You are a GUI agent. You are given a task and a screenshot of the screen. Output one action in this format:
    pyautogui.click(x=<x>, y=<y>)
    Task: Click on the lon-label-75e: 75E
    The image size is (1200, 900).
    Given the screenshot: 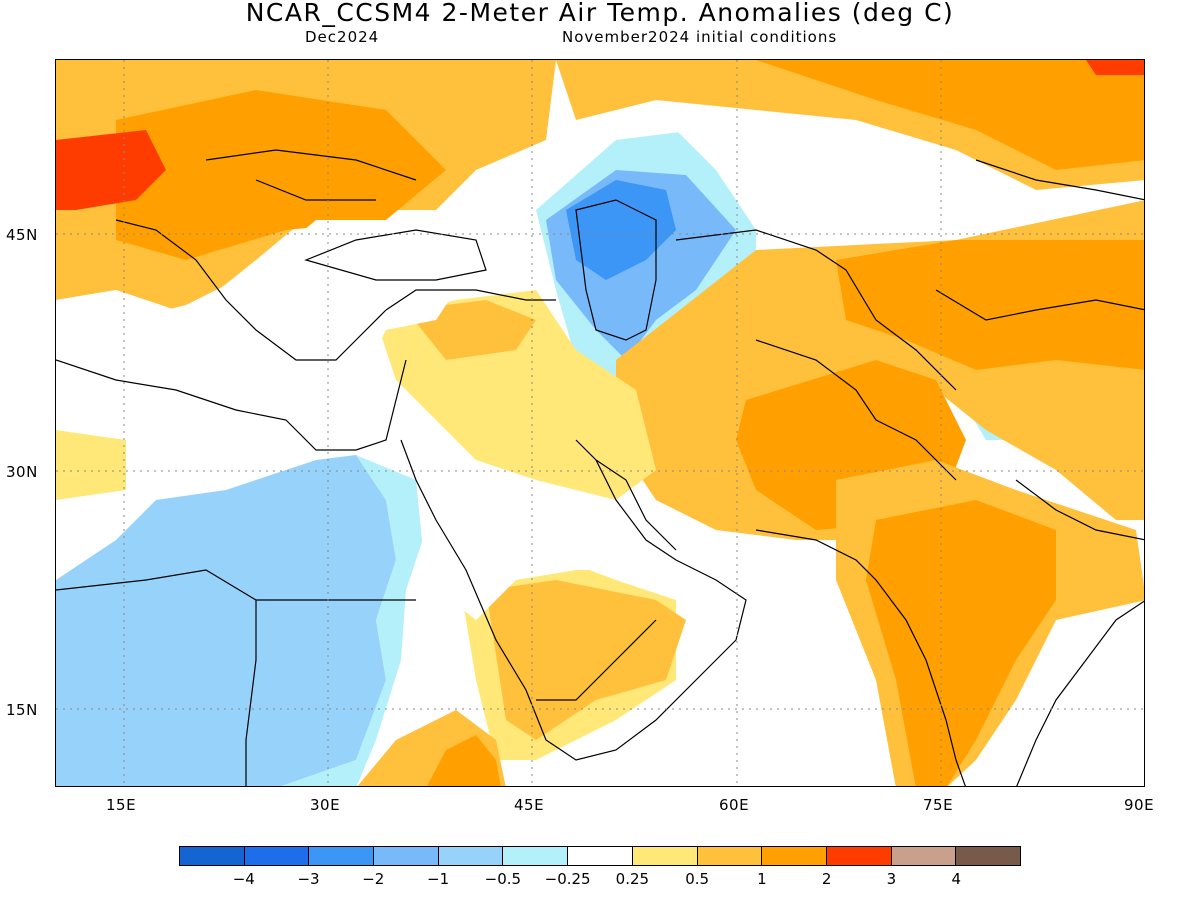 What is the action you would take?
    pyautogui.click(x=938, y=805)
    